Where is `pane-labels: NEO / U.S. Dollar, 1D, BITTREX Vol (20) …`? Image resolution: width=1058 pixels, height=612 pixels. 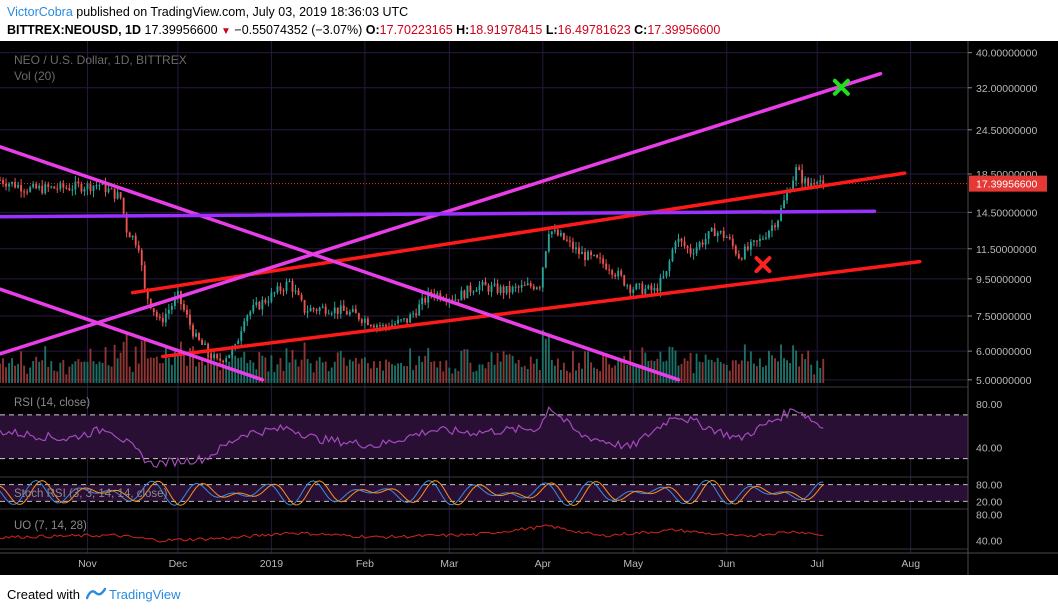
pane-labels: NEO / U.S. Dollar, 1D, BITTREX Vol (20) … is located at coordinates (100, 292).